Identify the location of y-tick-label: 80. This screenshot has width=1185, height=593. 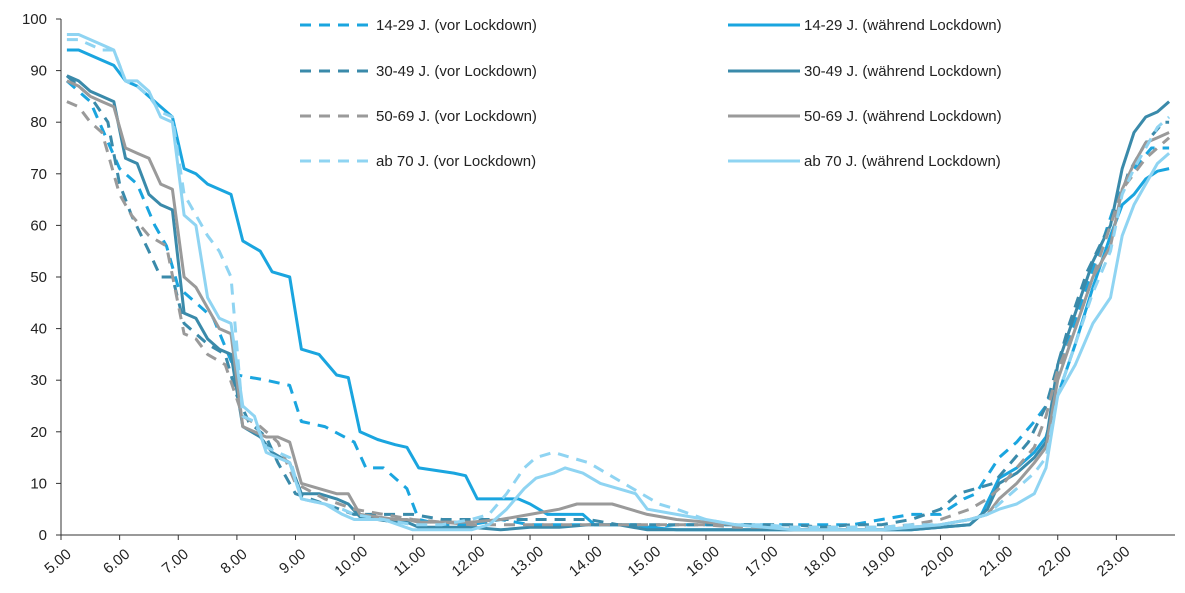
(38, 122).